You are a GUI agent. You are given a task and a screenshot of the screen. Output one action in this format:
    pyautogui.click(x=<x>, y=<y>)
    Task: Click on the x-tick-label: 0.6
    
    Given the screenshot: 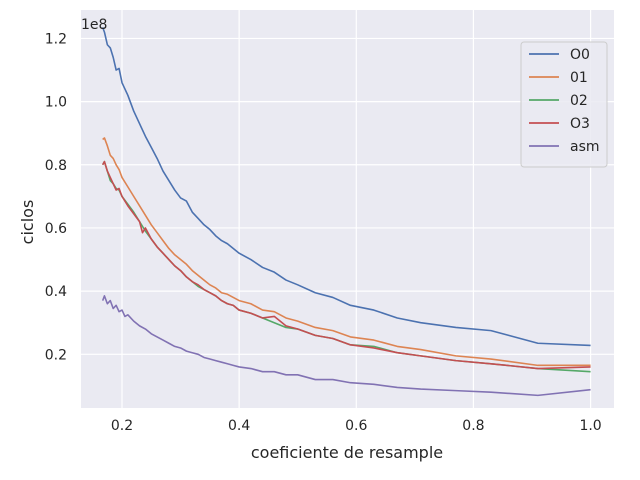 What is the action you would take?
    pyautogui.click(x=356, y=426)
    